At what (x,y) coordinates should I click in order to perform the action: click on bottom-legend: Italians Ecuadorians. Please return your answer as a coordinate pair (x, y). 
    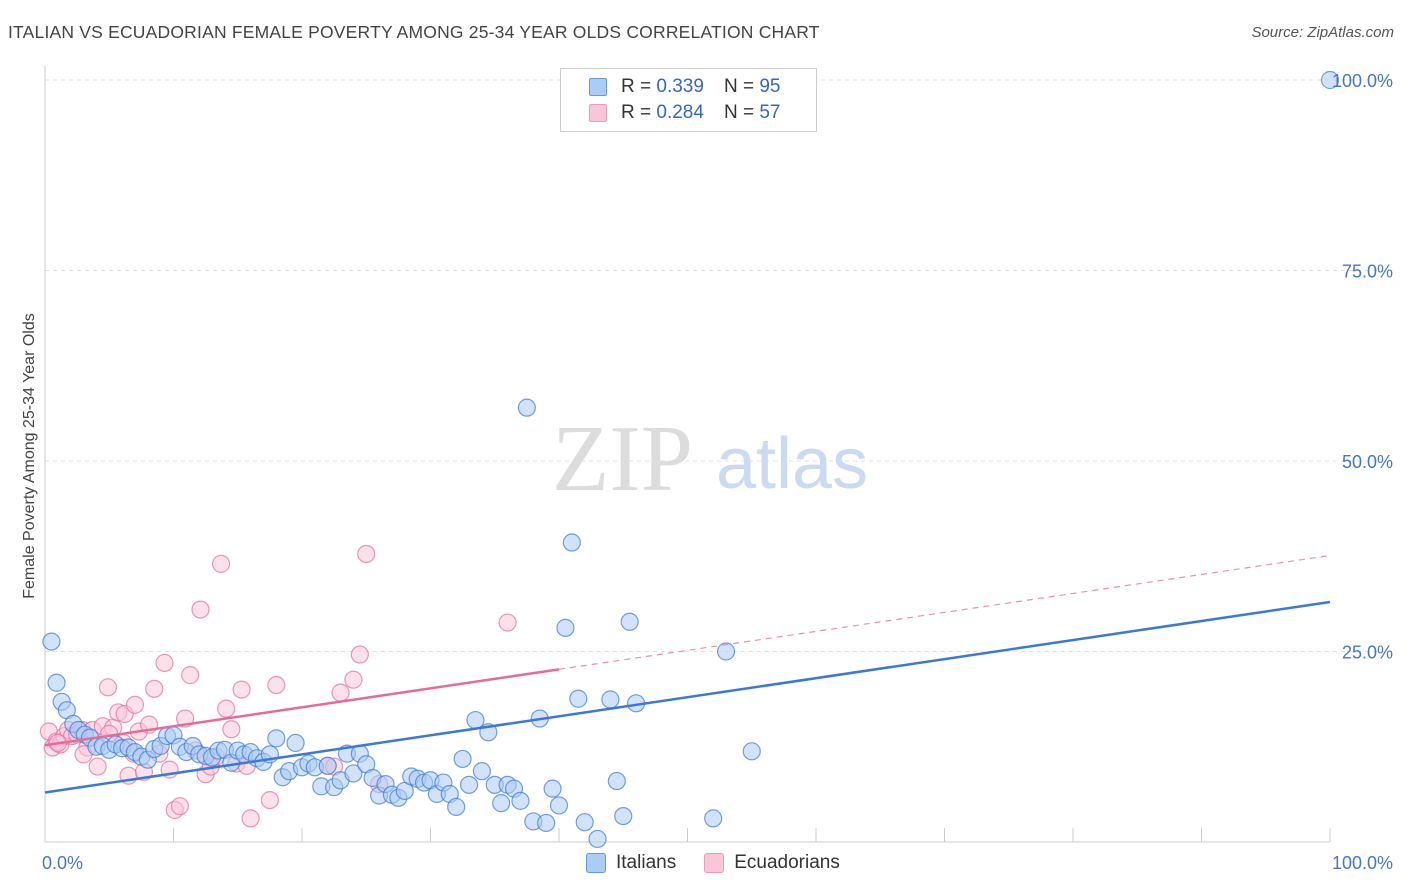
    Looking at the image, I should click on (727, 863).